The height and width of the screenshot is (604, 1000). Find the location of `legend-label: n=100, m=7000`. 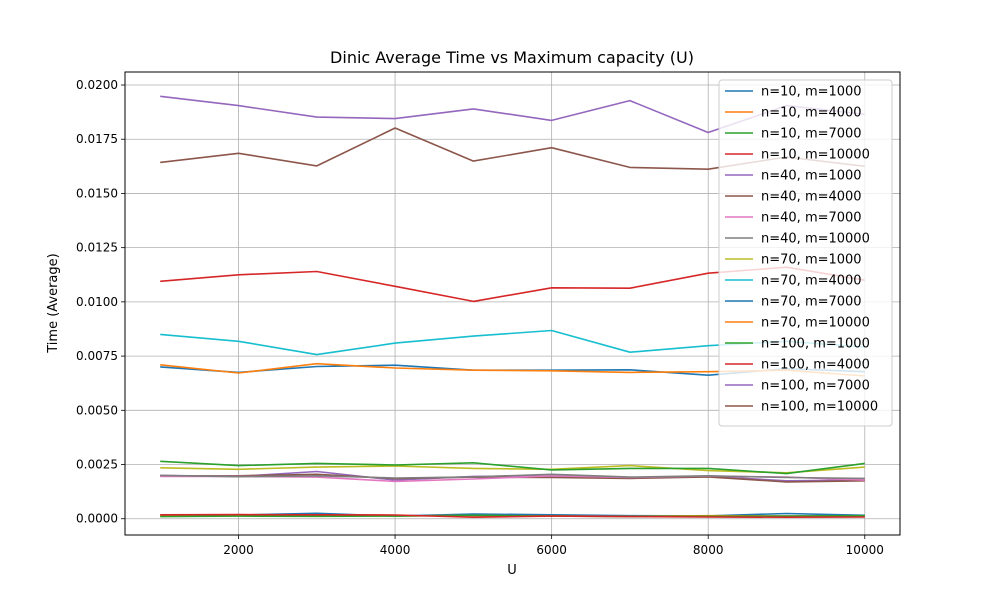

legend-label: n=100, m=7000 is located at coordinates (815, 386).